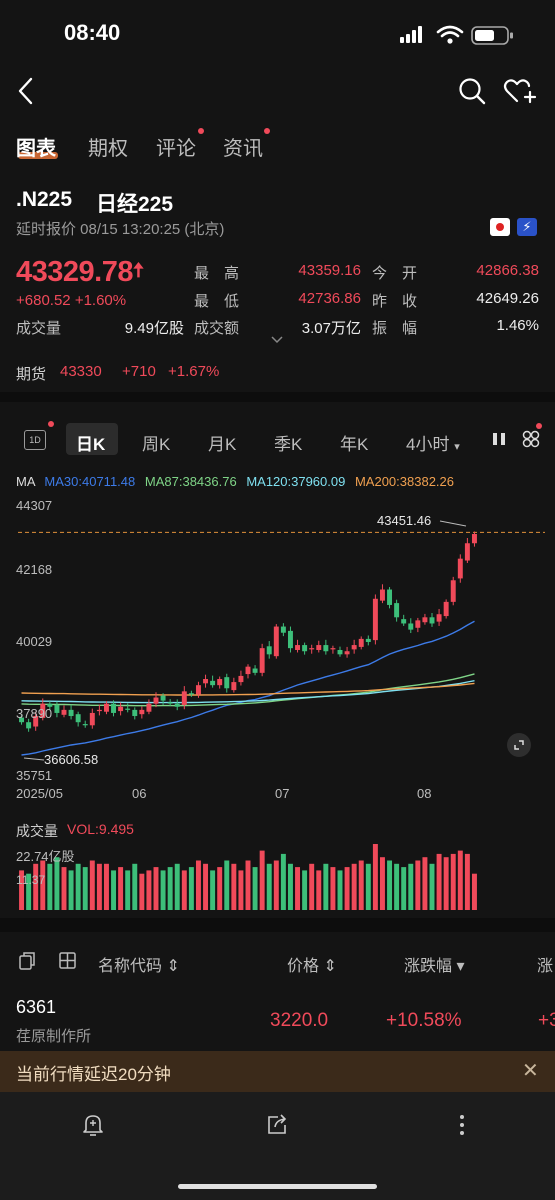 The image size is (555, 1200). Describe the element at coordinates (93, 1125) in the screenshot. I see `price-alert-icon` at that location.